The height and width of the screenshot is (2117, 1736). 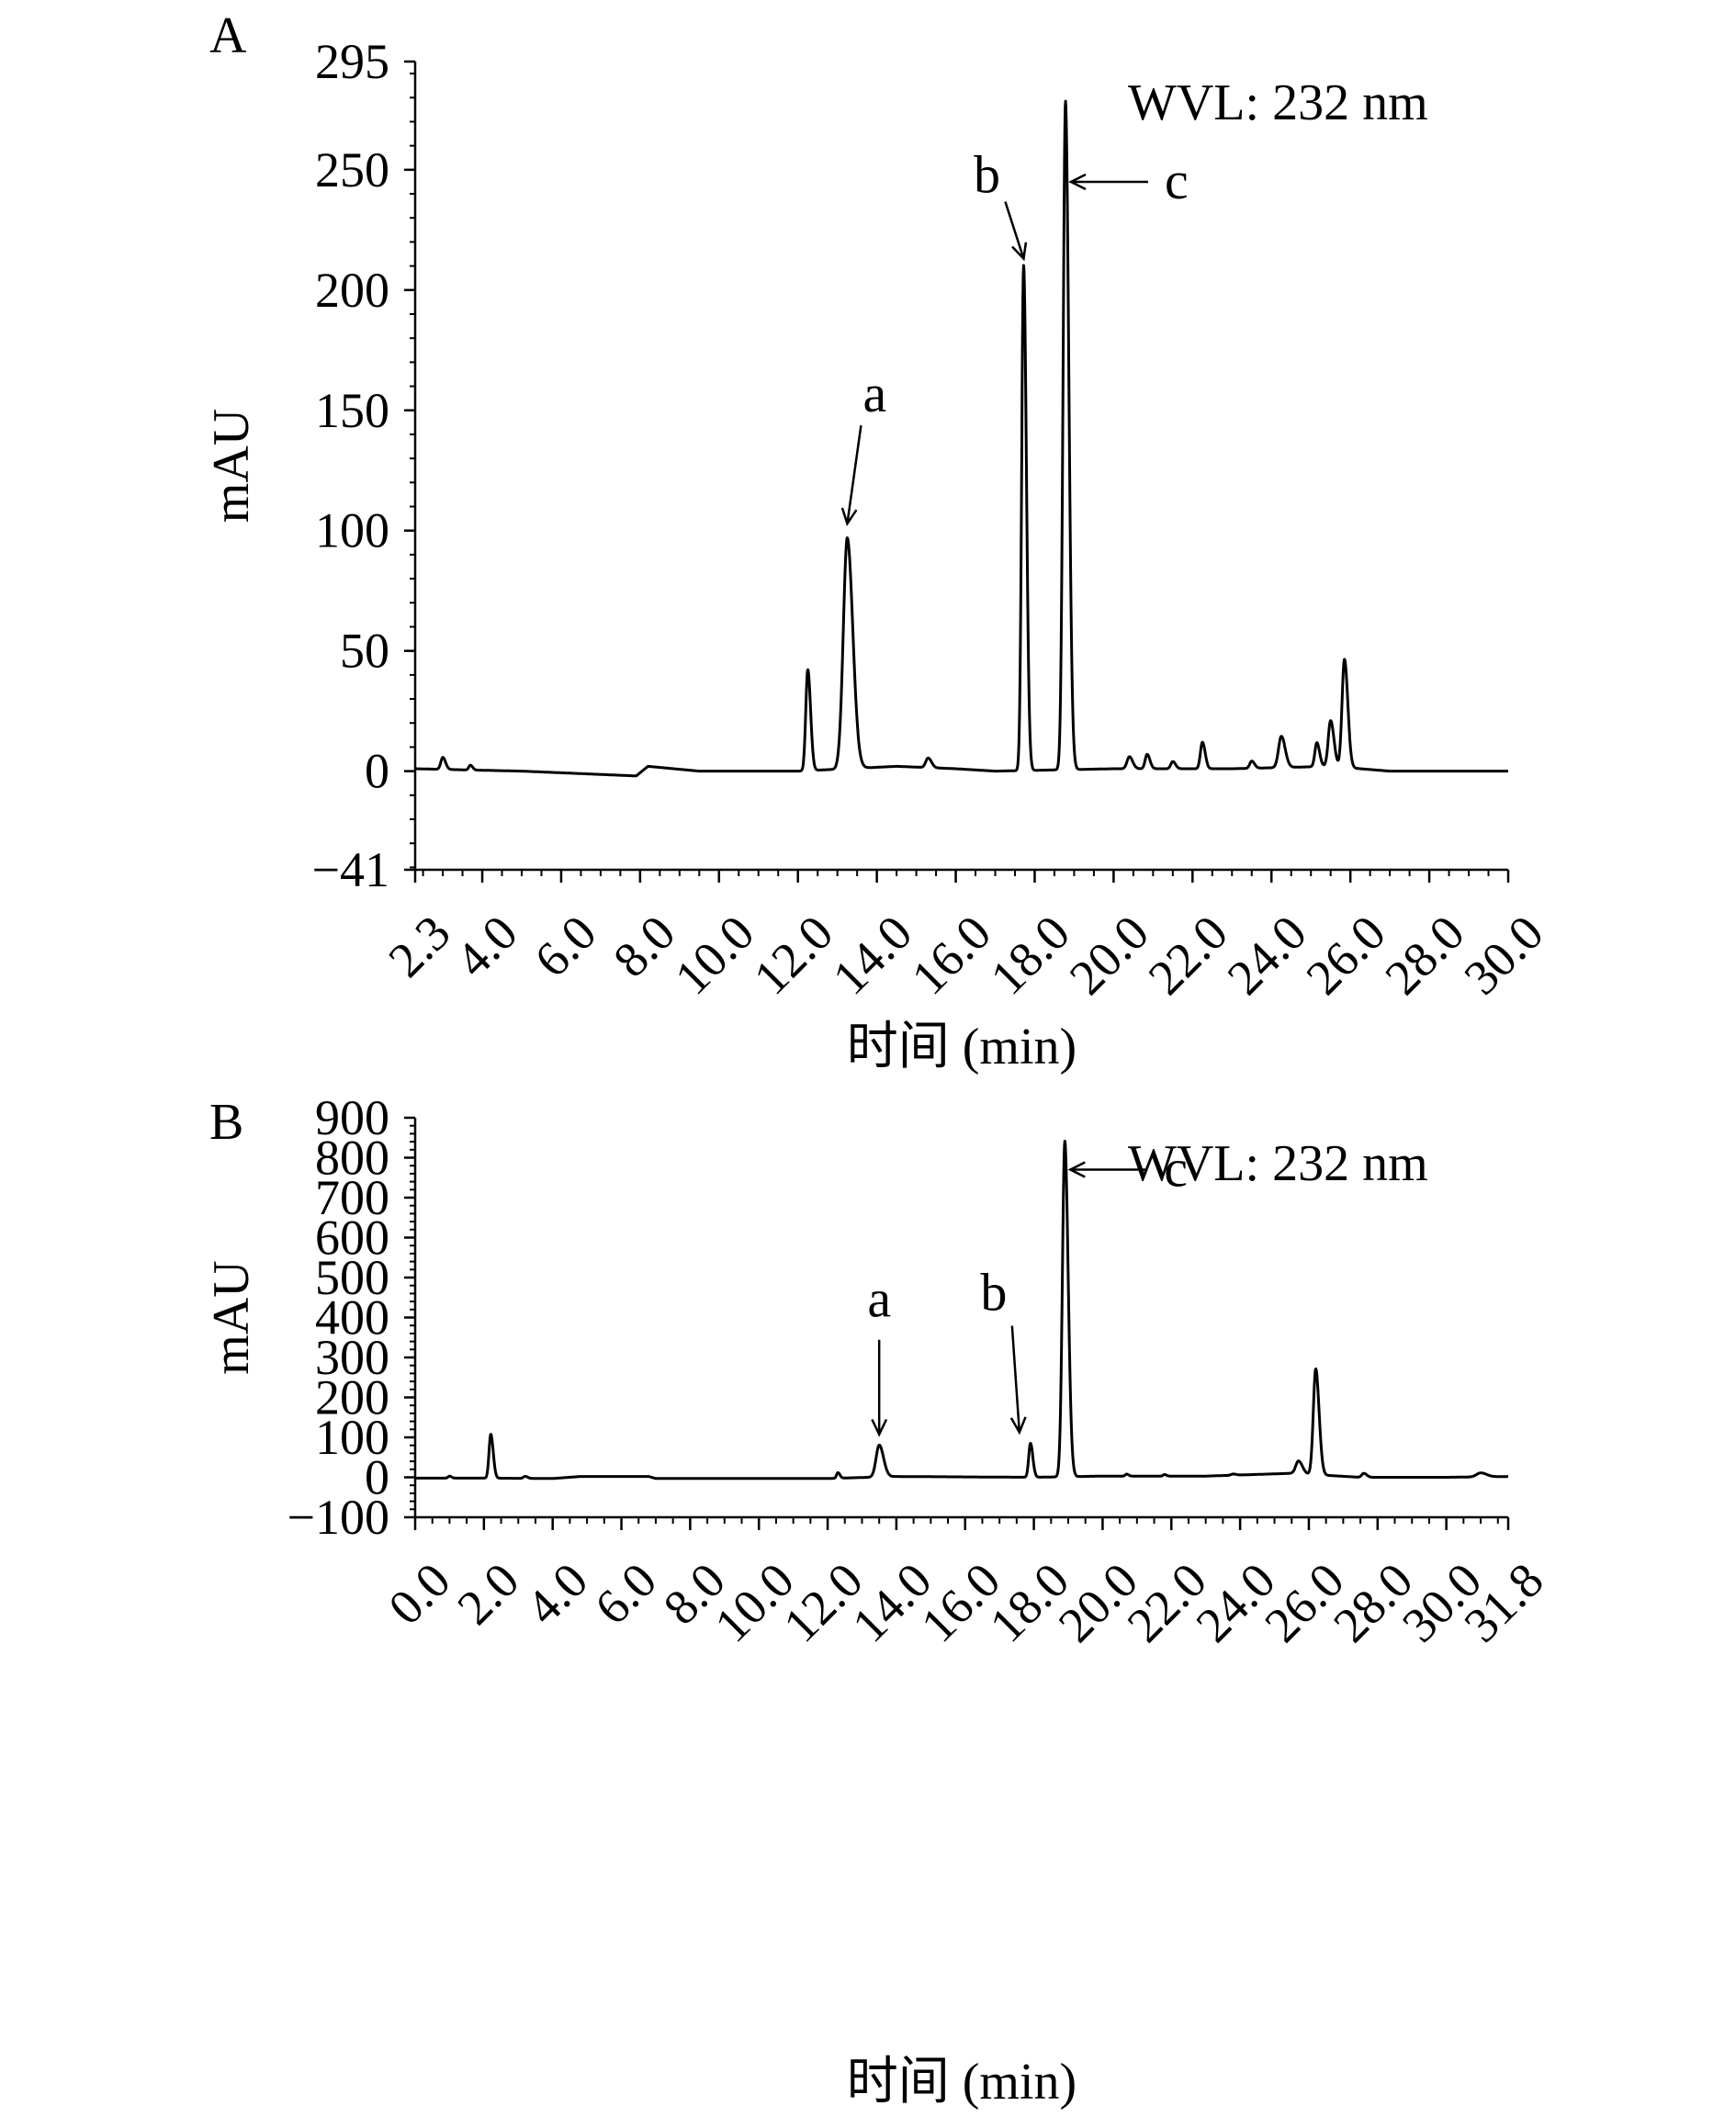 What do you see at coordinates (714, 955) in the screenshot?
I see `x-tick-label: 10.0` at bounding box center [714, 955].